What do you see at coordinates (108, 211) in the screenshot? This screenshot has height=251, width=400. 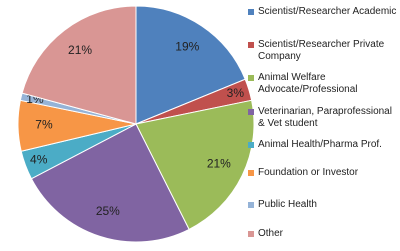 I see `data-label: 25%` at bounding box center [108, 211].